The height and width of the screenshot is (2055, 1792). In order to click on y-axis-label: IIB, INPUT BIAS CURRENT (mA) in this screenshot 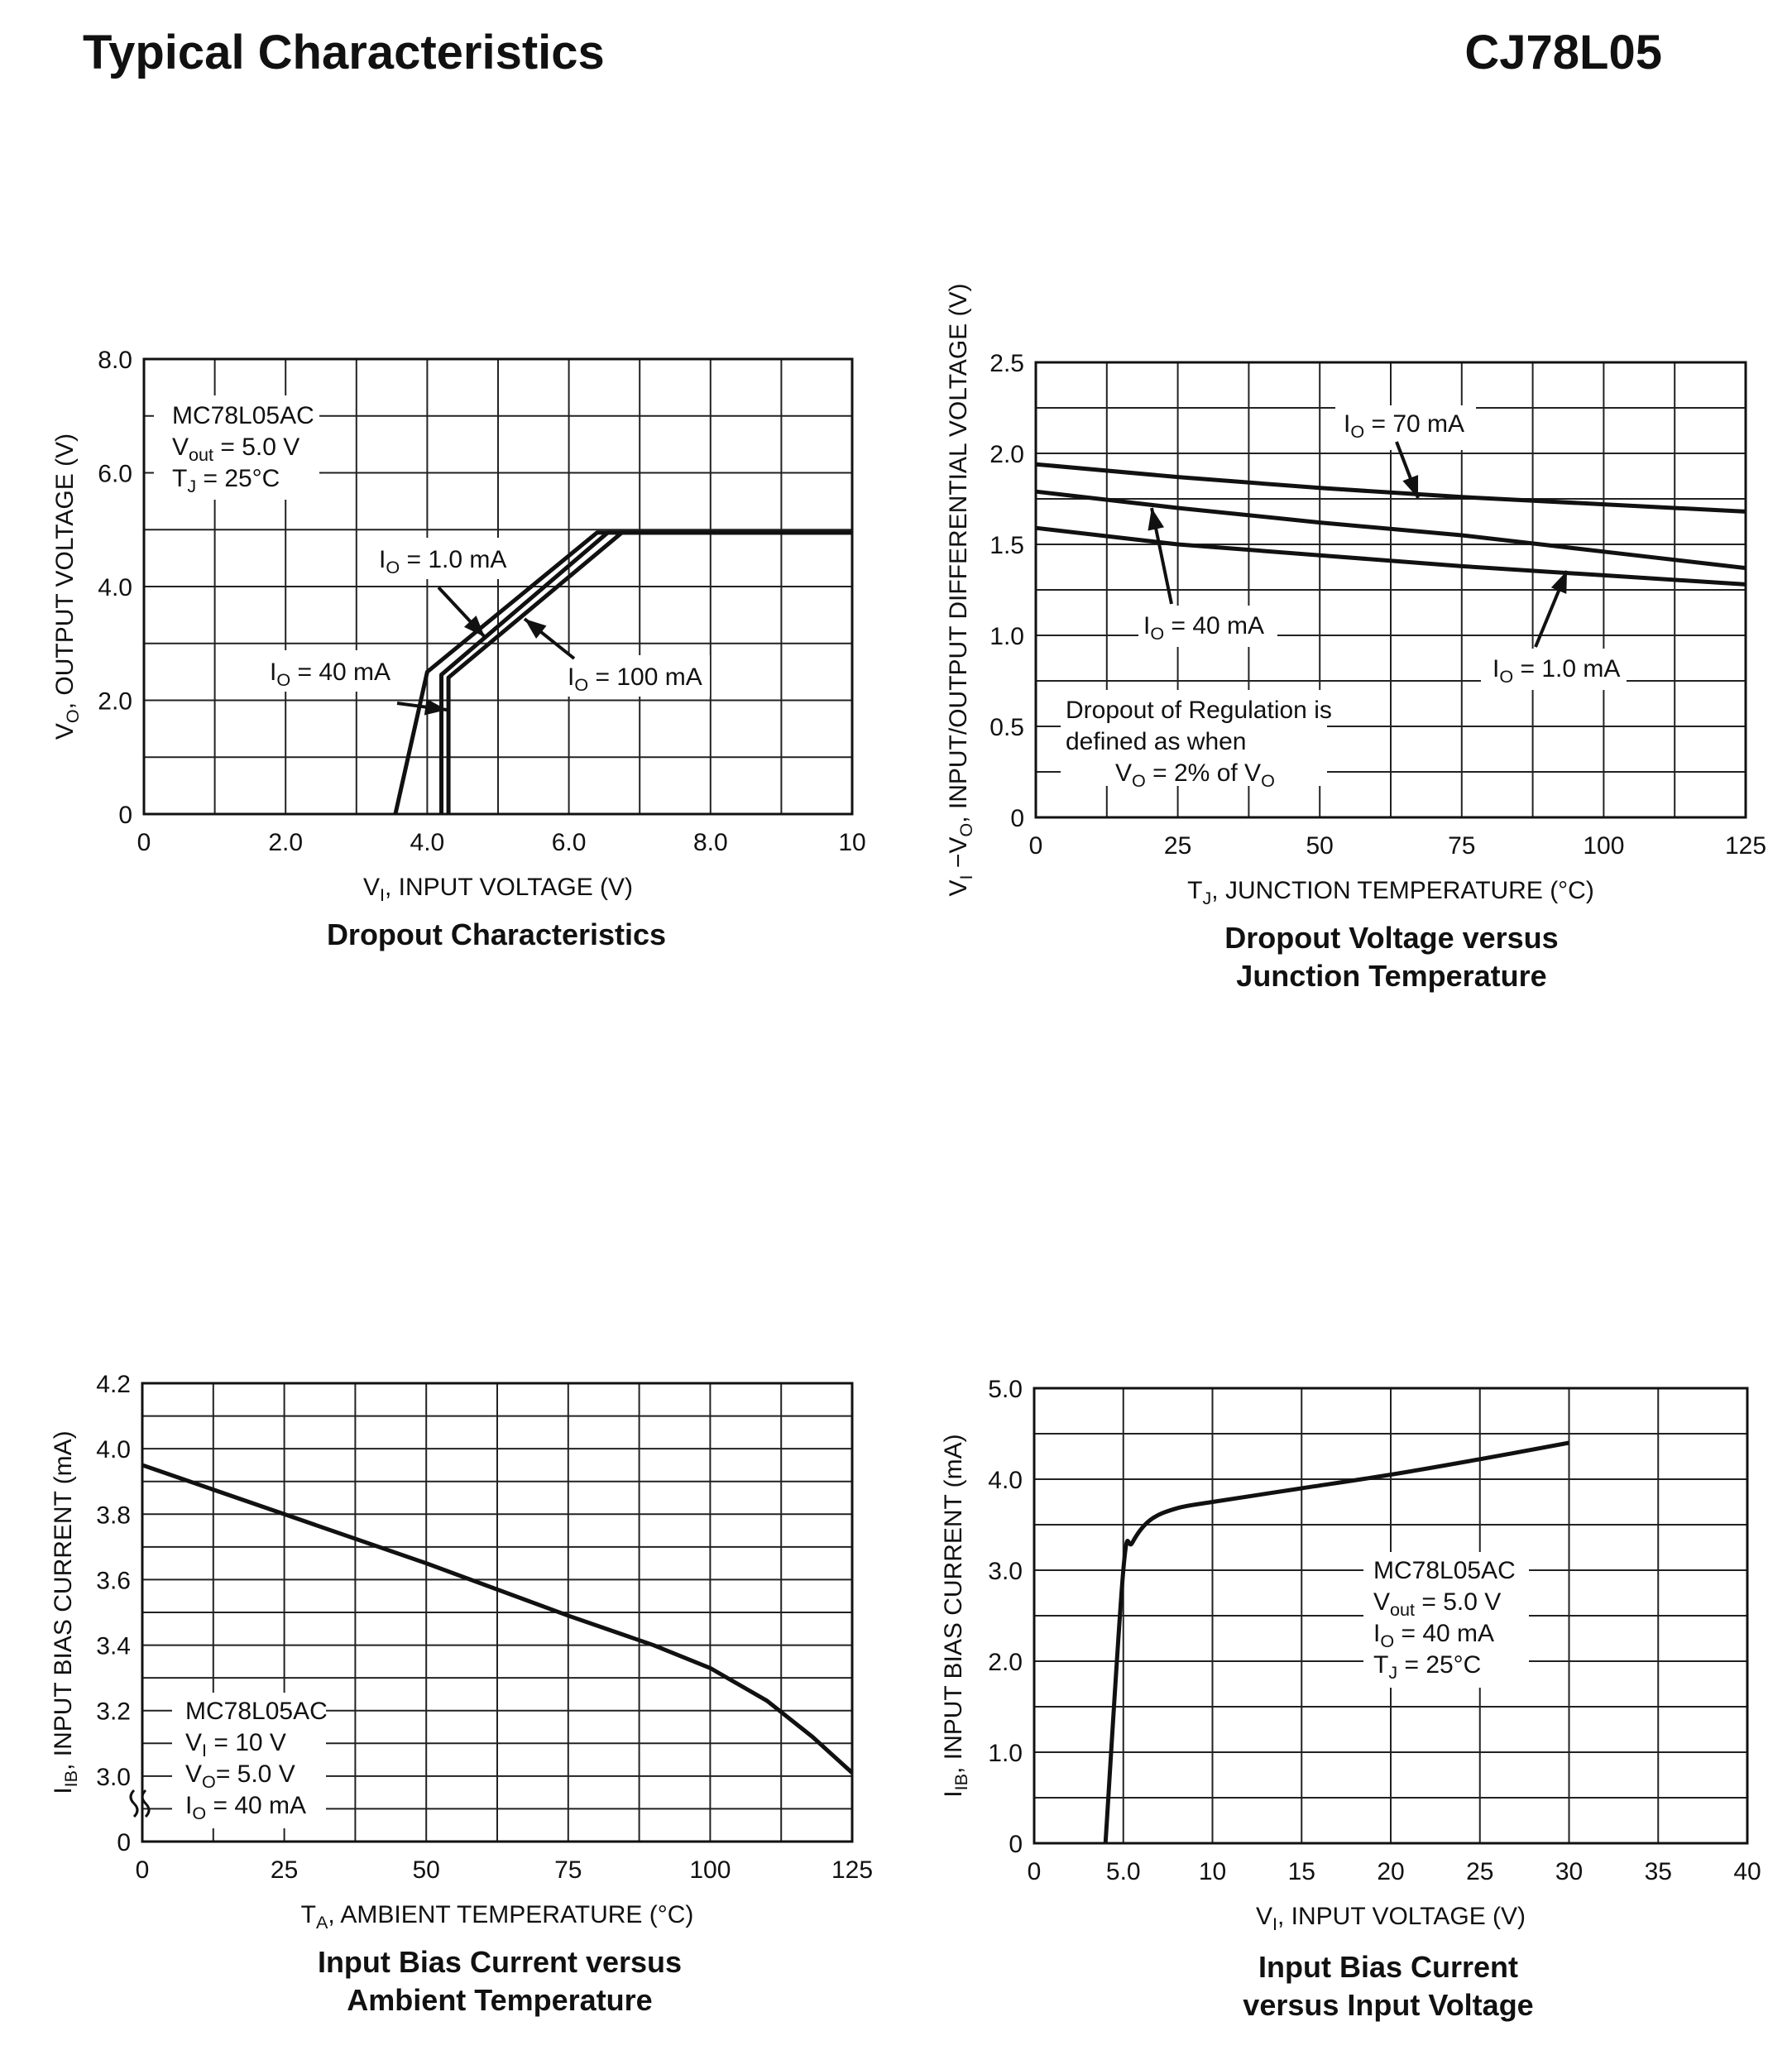, I will do `click(955, 1615)`.